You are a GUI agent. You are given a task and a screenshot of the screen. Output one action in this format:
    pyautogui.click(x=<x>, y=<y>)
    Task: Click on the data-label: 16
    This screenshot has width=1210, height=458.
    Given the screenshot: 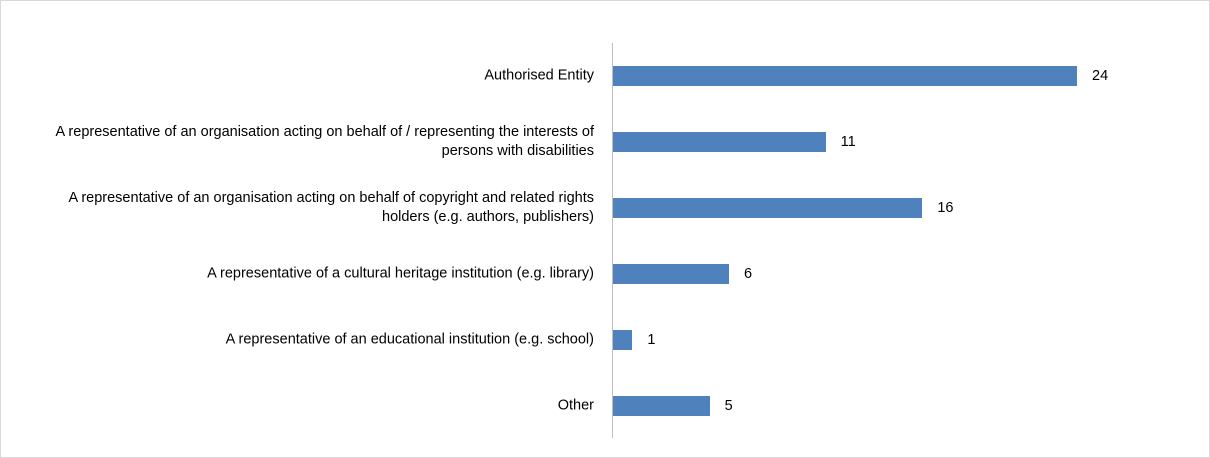 What is the action you would take?
    pyautogui.click(x=945, y=208)
    